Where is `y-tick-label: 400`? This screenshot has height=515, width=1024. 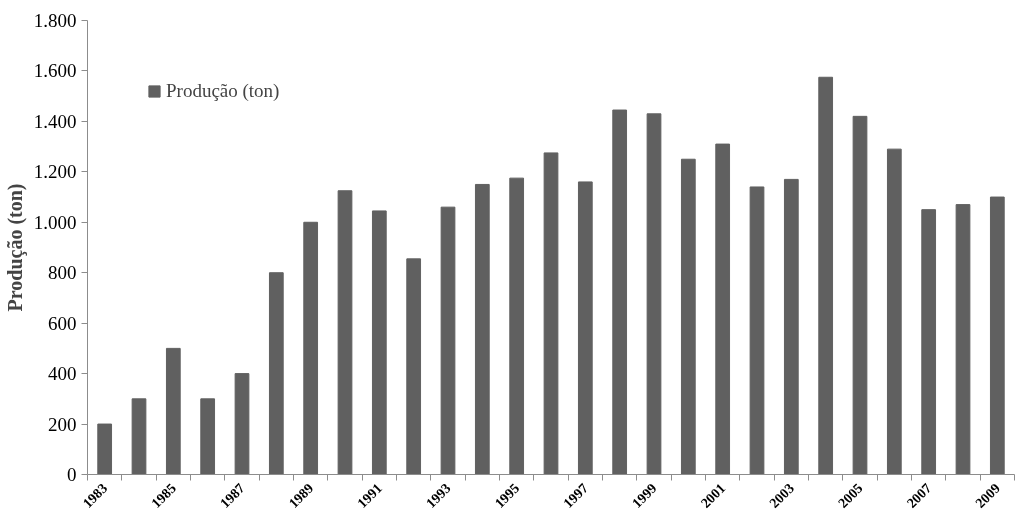
y-tick-label: 400 is located at coordinates (62, 374).